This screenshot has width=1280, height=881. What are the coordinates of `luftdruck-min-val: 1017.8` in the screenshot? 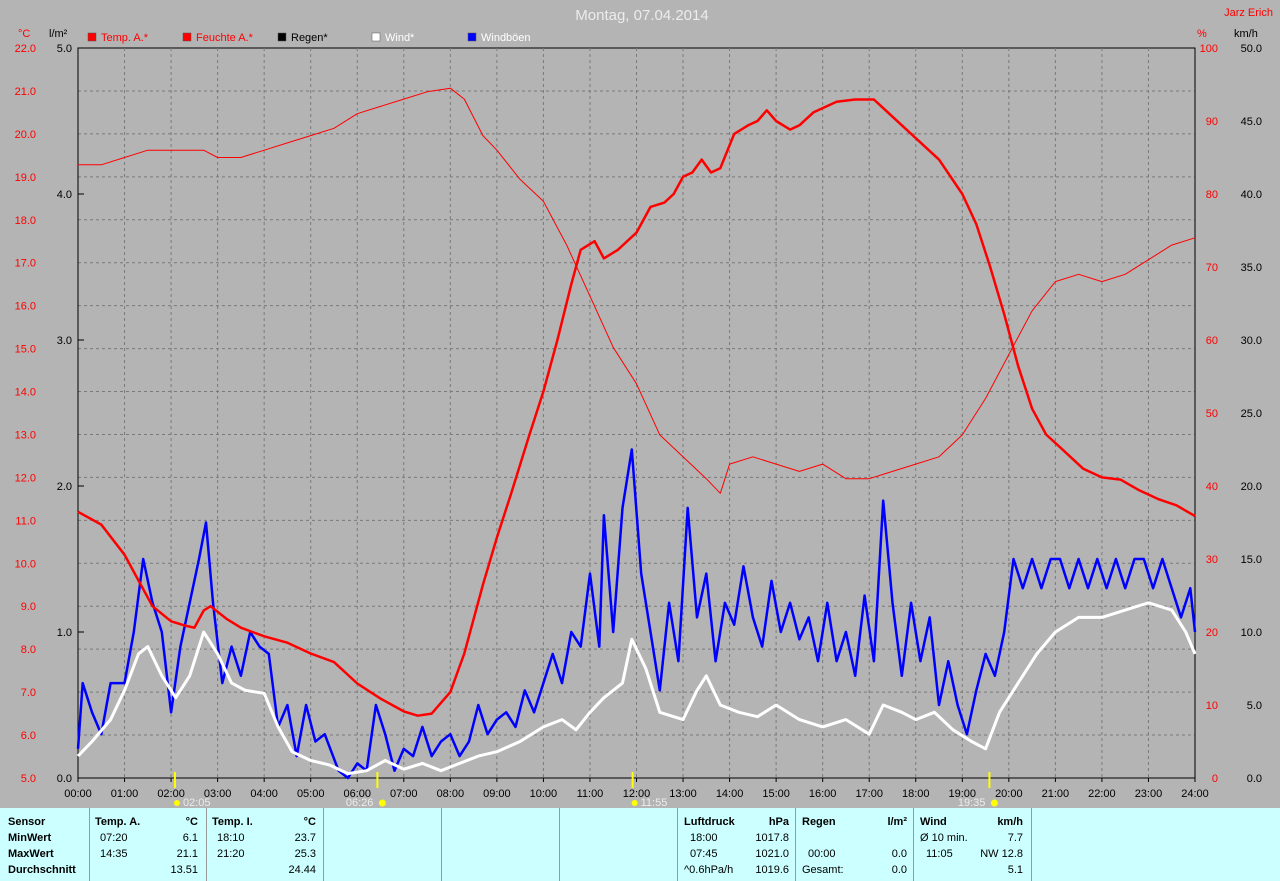 It's located at (772, 838).